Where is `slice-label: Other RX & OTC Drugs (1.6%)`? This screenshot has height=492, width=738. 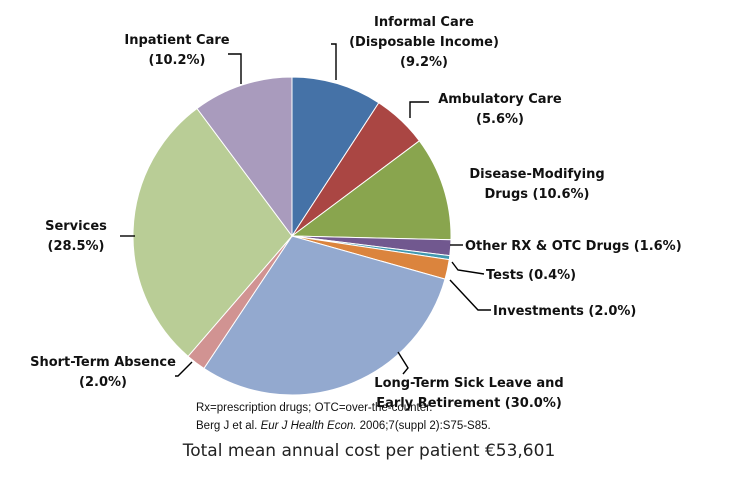
slice-label: Other RX & OTC Drugs (1.6%) is located at coordinates (573, 246).